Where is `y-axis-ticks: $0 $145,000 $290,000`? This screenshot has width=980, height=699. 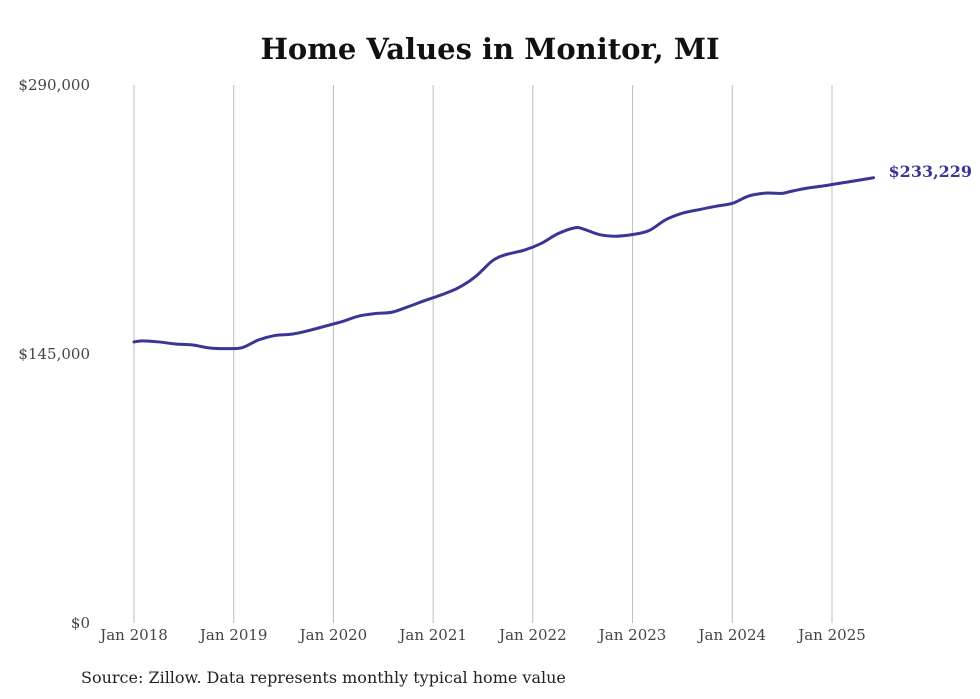
y-axis-ticks: $0 $145,000 $290,000 is located at coordinates (54, 354).